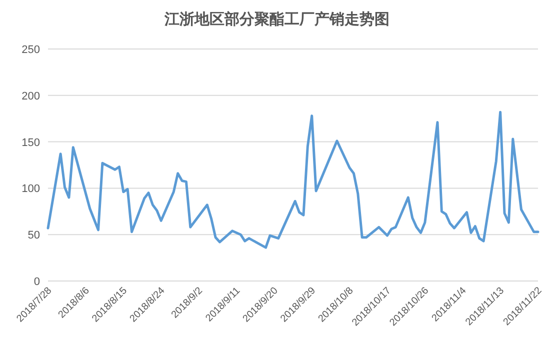 The height and width of the screenshot is (347, 554). I want to click on y-tick-label: 150, so click(31, 142).